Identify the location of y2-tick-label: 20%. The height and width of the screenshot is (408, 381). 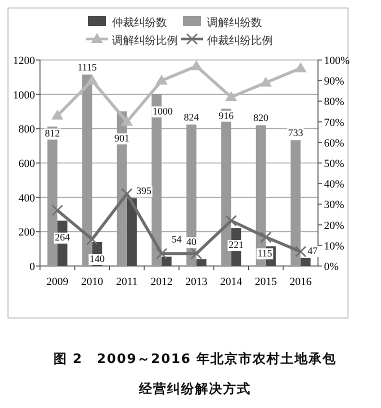
(334, 226).